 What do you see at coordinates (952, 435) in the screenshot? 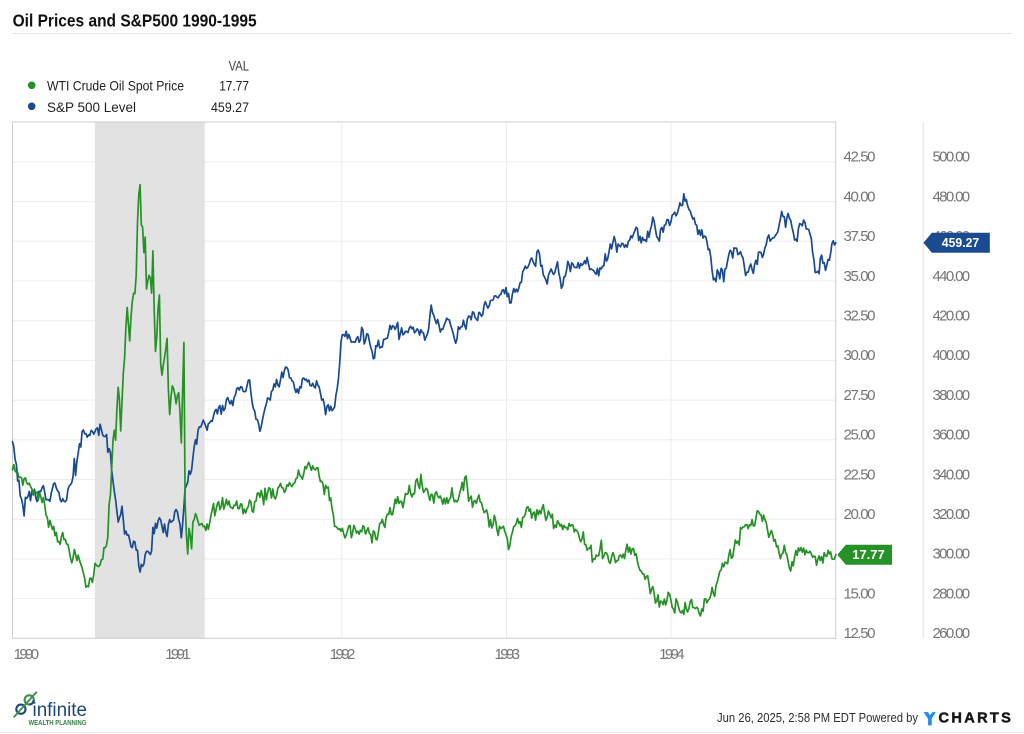
I see `svg-text: 360.00` at bounding box center [952, 435].